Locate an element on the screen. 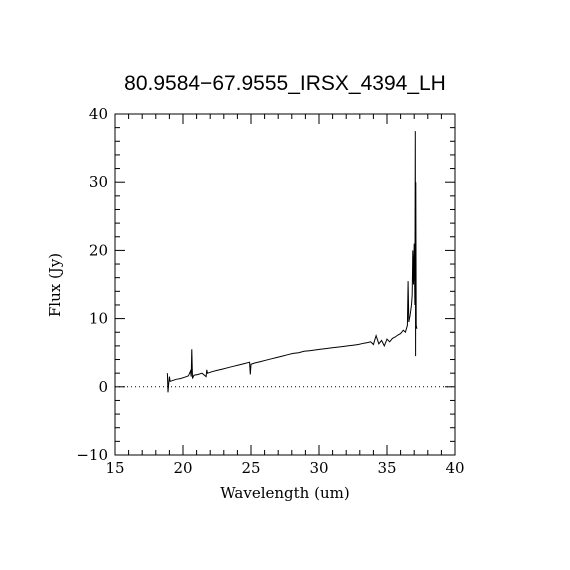  y-tick-label: 10 is located at coordinates (98, 319).